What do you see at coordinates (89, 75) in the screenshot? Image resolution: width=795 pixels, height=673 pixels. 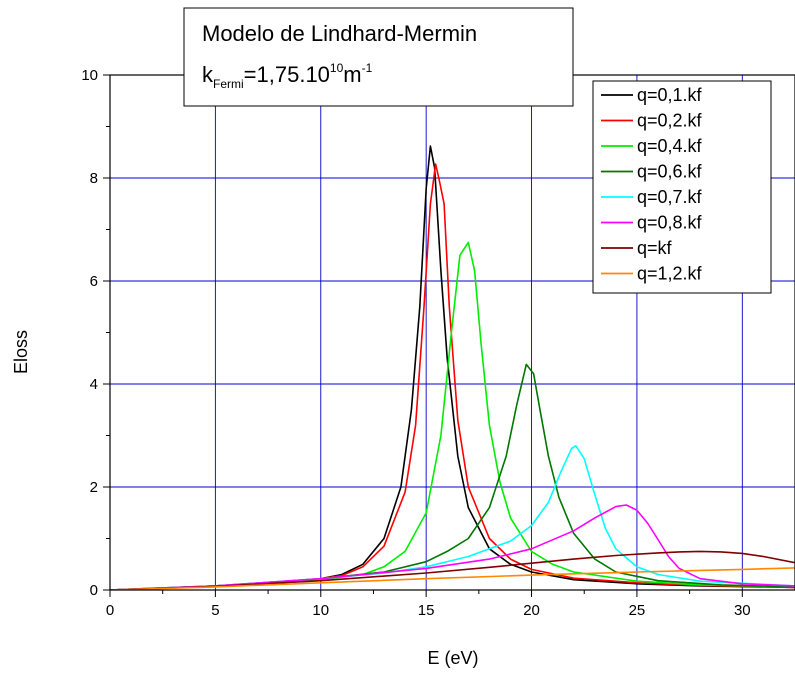 I see `y-tick-label: 10` at bounding box center [89, 75].